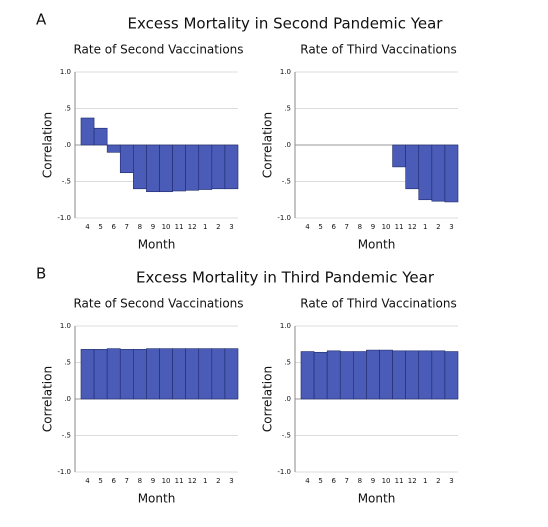 This screenshot has height=527, width=548. What do you see at coordinates (286, 24) in the screenshot?
I see `section-title: Excess Mortality in Second Pandemic Year` at bounding box center [286, 24].